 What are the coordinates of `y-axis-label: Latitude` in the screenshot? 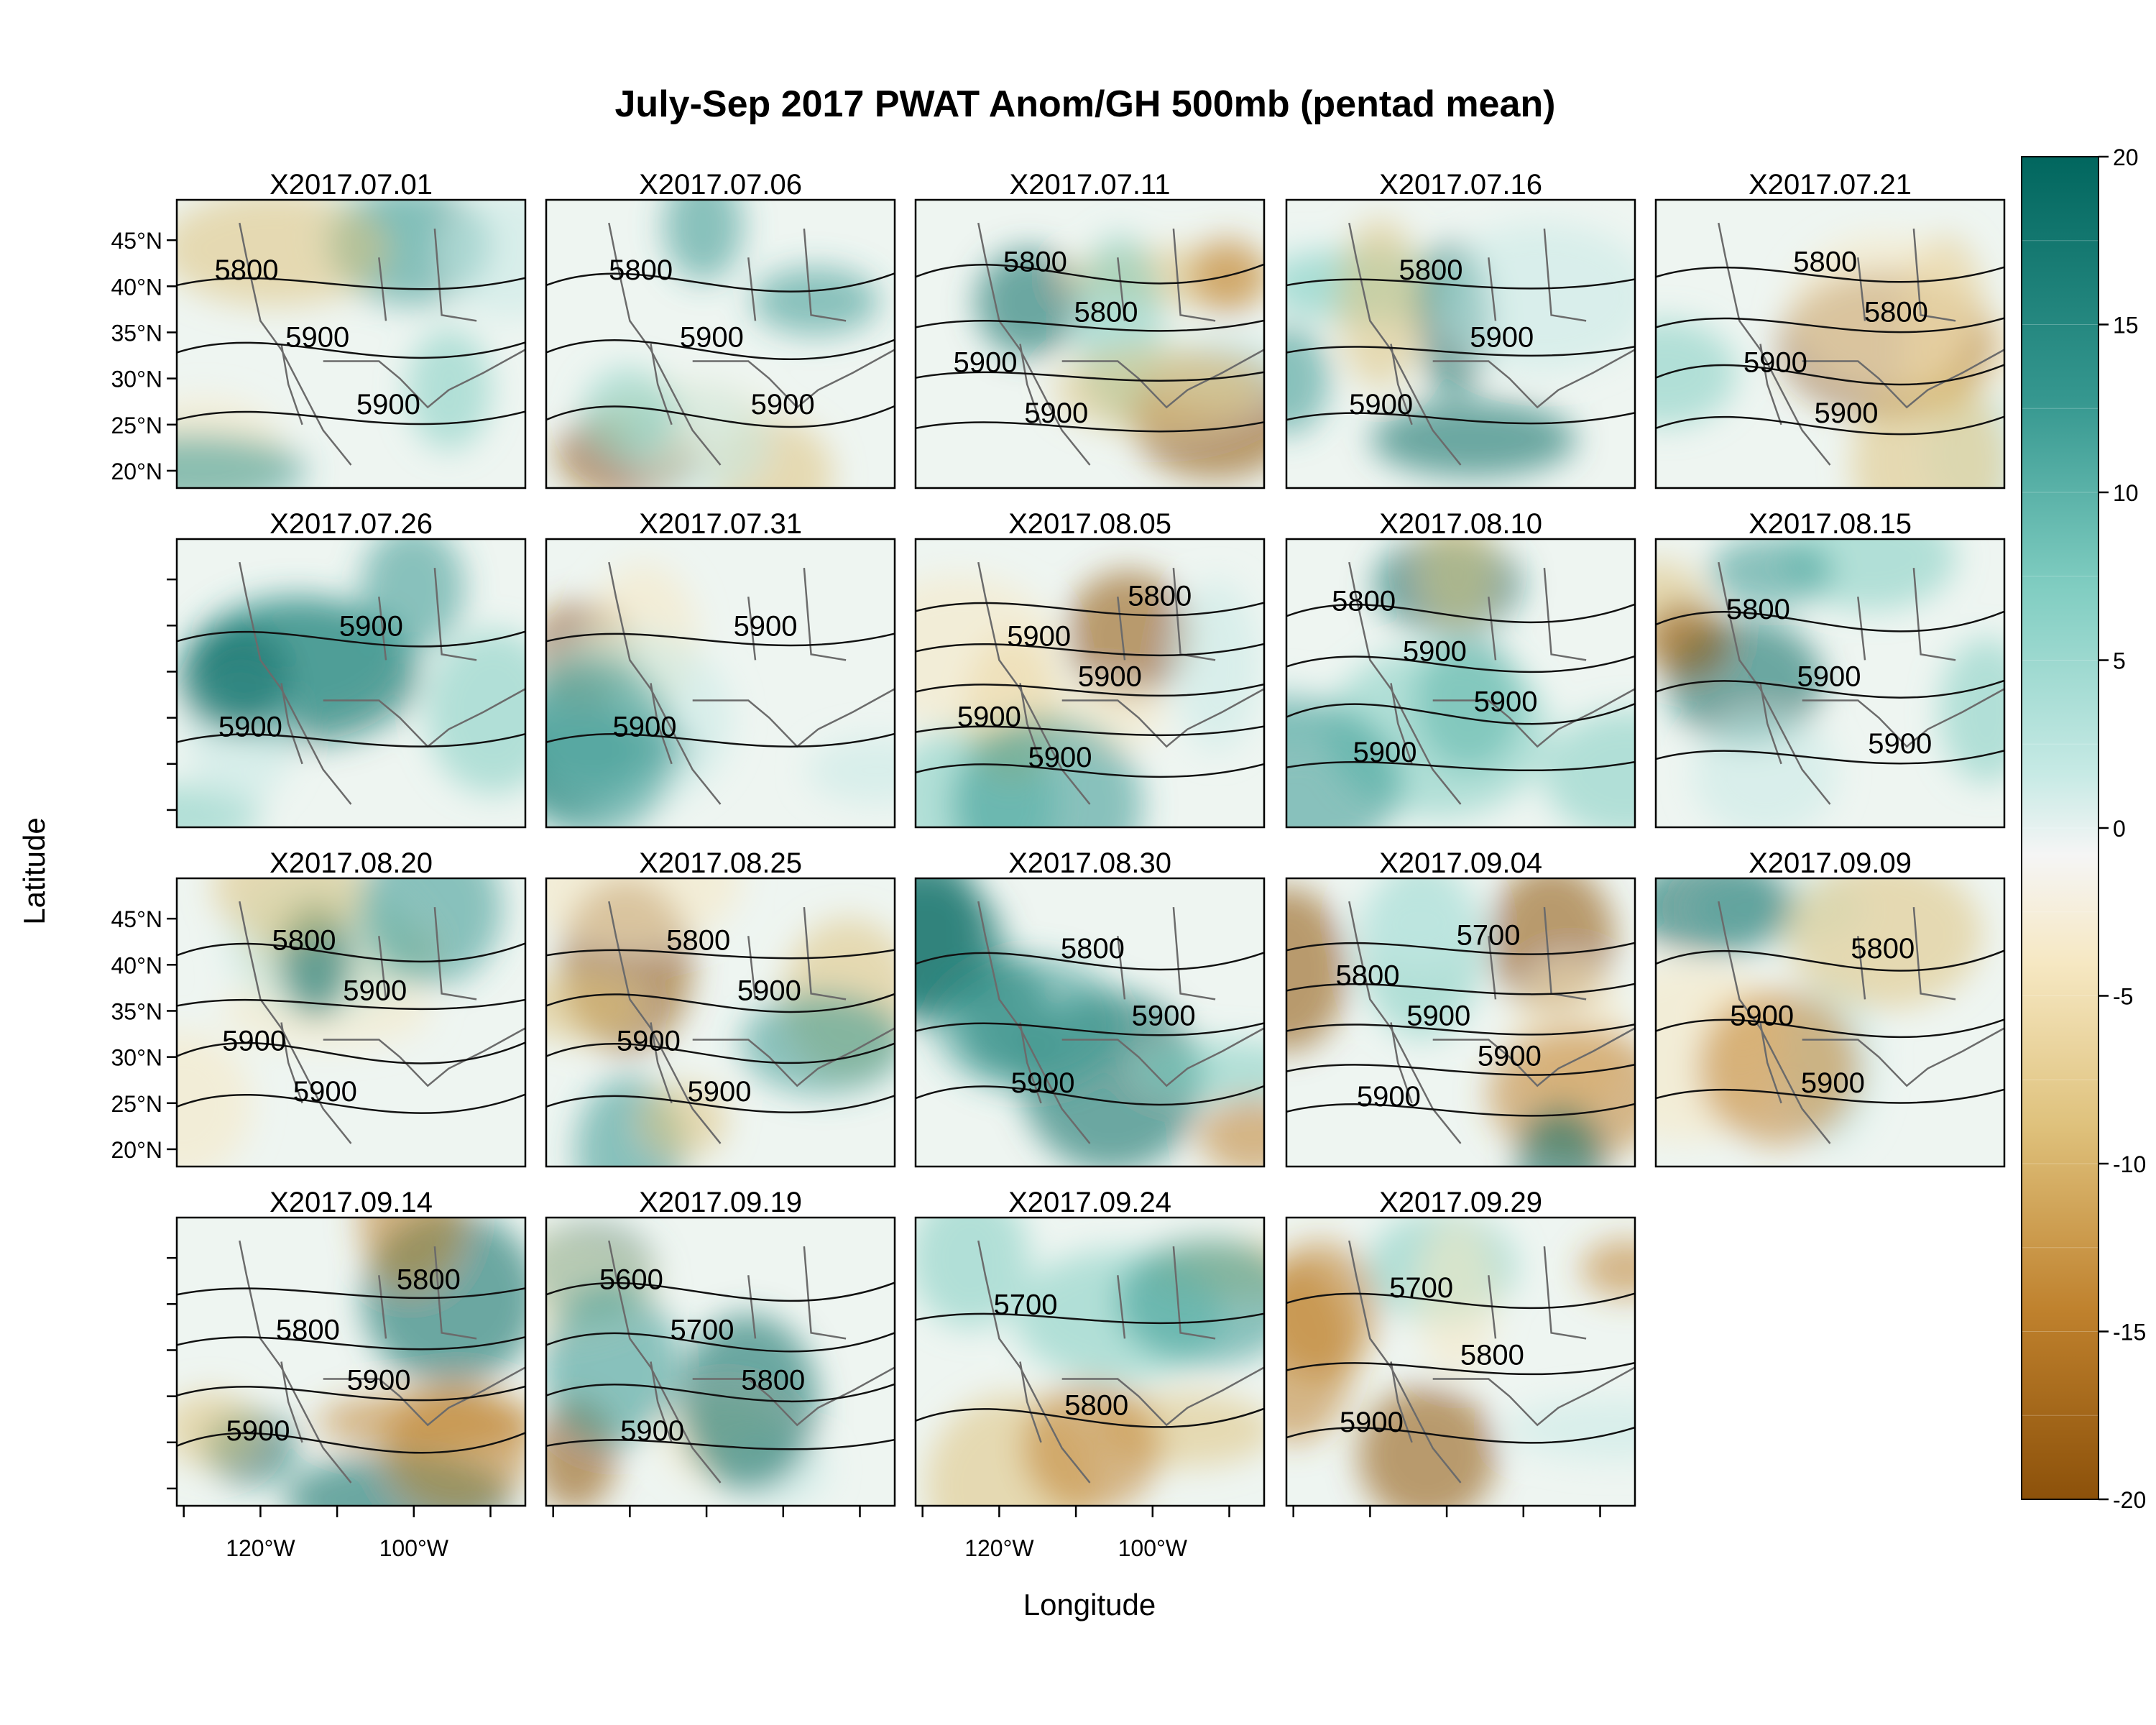 It's located at (34, 870).